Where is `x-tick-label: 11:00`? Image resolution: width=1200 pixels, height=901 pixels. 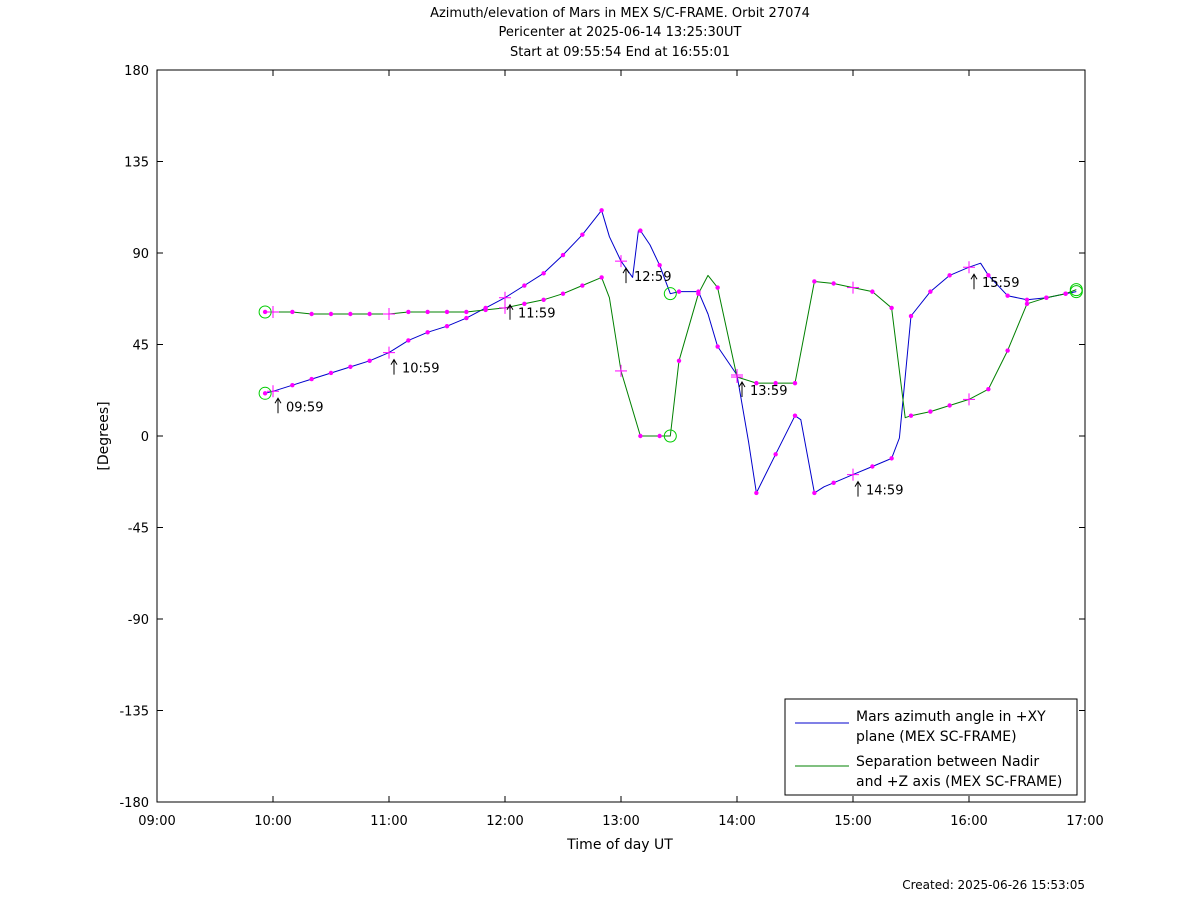
x-tick-label: 11:00 is located at coordinates (388, 821).